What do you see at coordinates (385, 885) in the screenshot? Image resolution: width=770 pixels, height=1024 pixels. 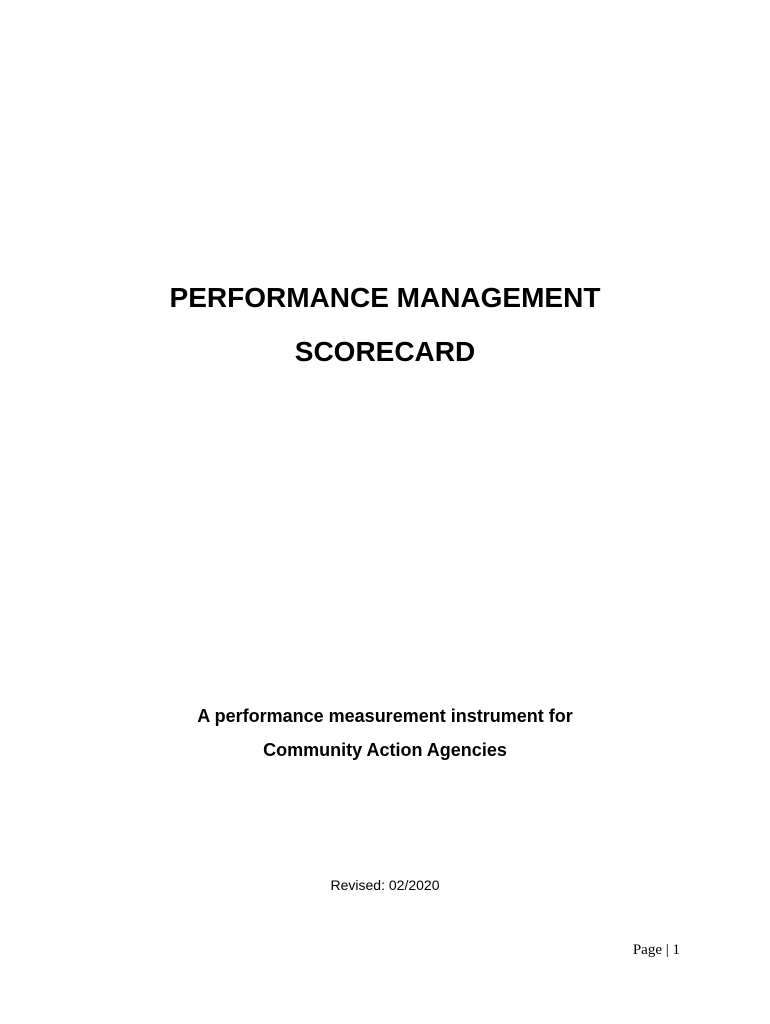 I see `revised-date: Revised: 02/2020` at bounding box center [385, 885].